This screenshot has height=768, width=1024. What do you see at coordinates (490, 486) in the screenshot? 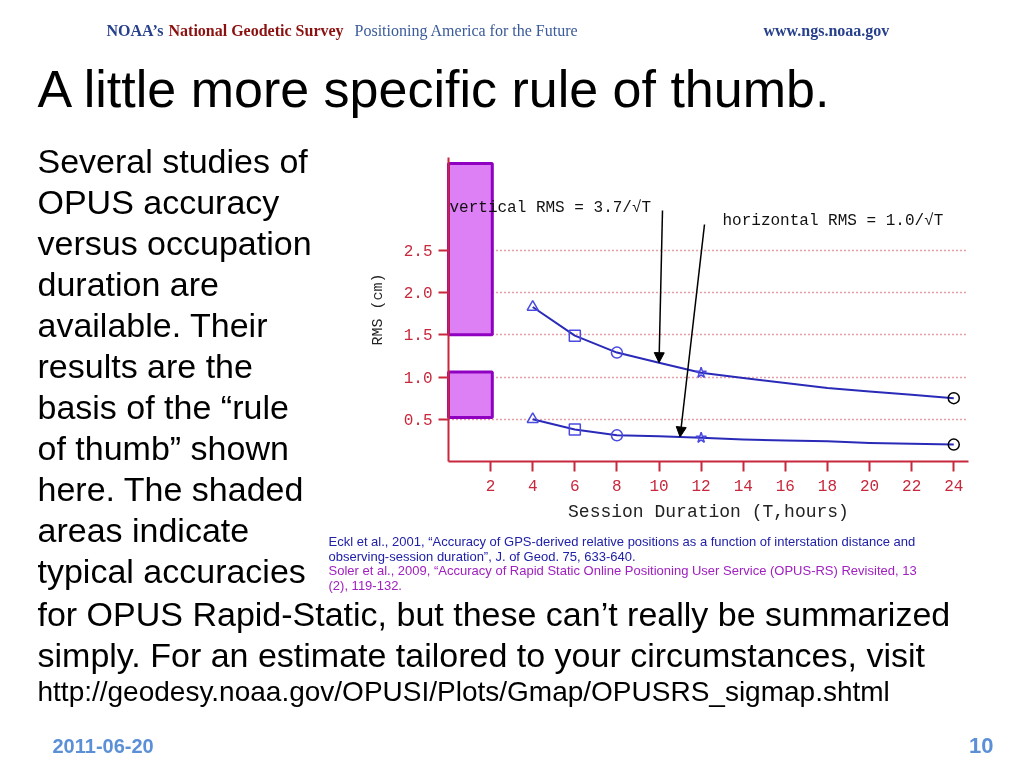
I see `x-tick-label: 2` at bounding box center [490, 486].